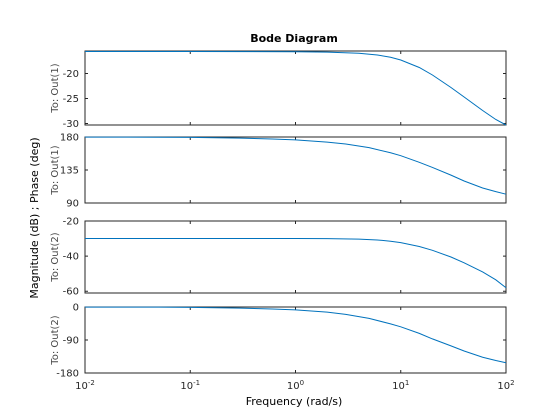  What do you see at coordinates (91, 383) in the screenshot?
I see `xtick-label-1-exp: -2` at bounding box center [91, 383].